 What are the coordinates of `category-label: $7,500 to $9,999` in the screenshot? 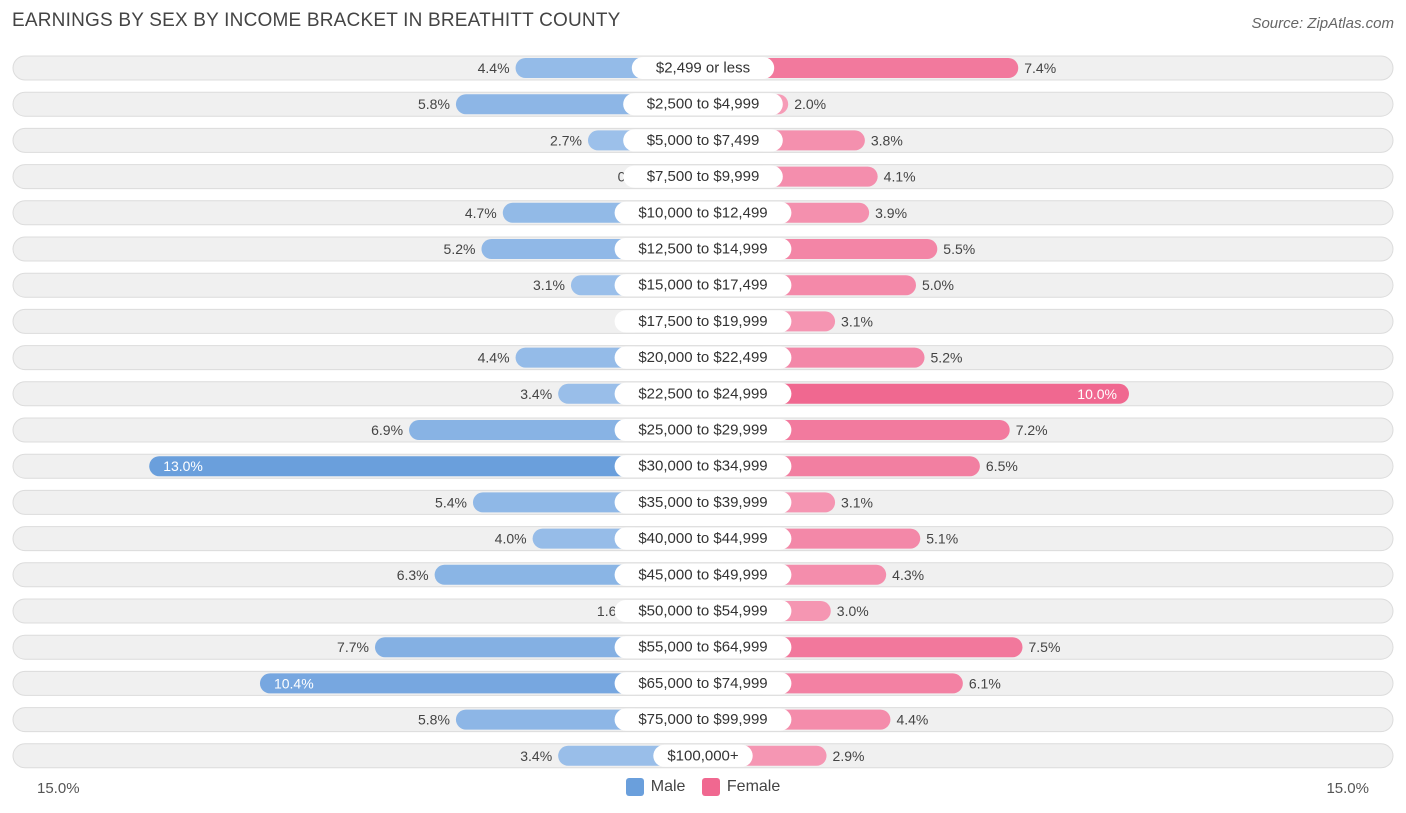 It's located at (703, 176).